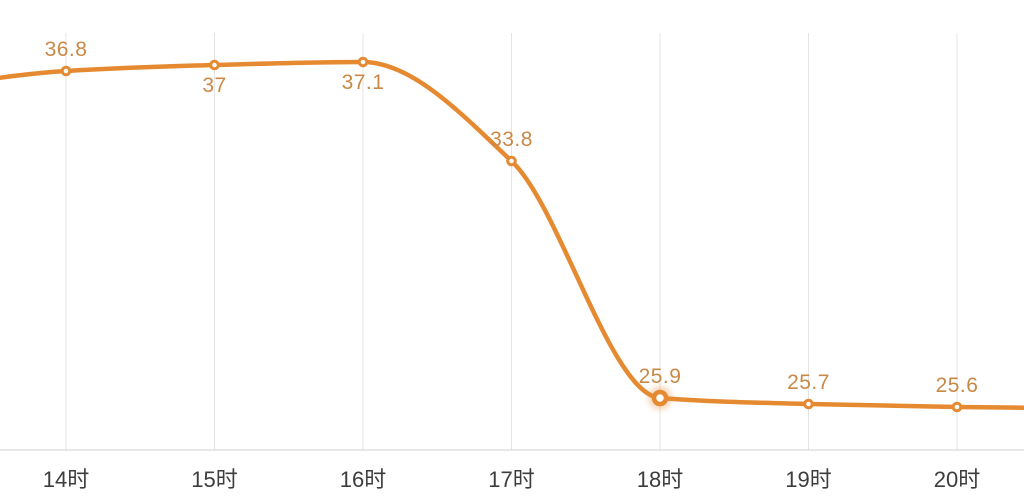 This screenshot has height=502, width=1024. Describe the element at coordinates (66, 71) in the screenshot. I see `data-point-14h` at that location.